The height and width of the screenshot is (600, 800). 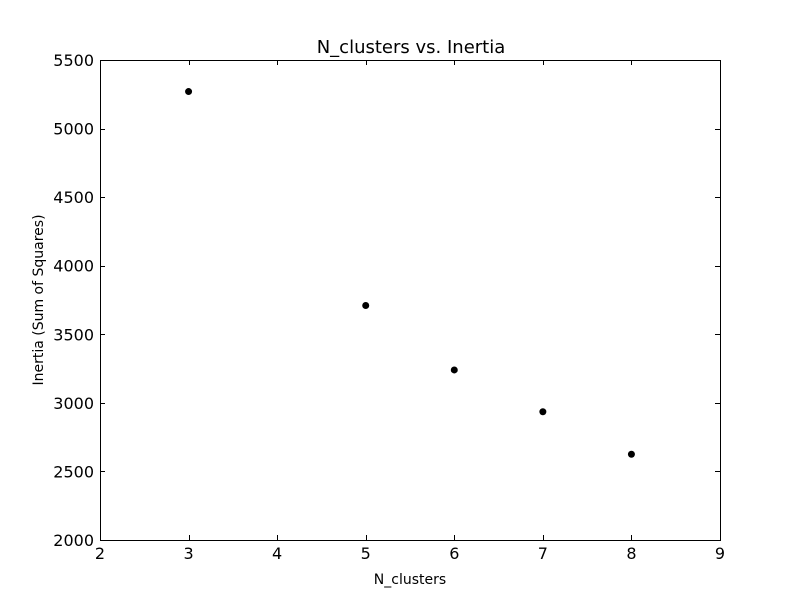 What do you see at coordinates (73, 266) in the screenshot?
I see `y-tick-label: 4000` at bounding box center [73, 266].